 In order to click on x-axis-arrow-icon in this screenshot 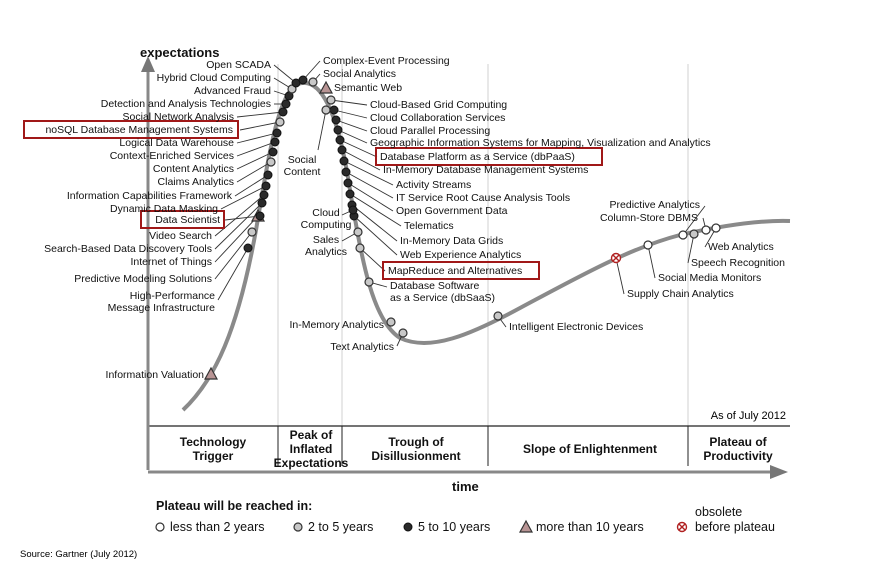, I will do `click(779, 472)`.